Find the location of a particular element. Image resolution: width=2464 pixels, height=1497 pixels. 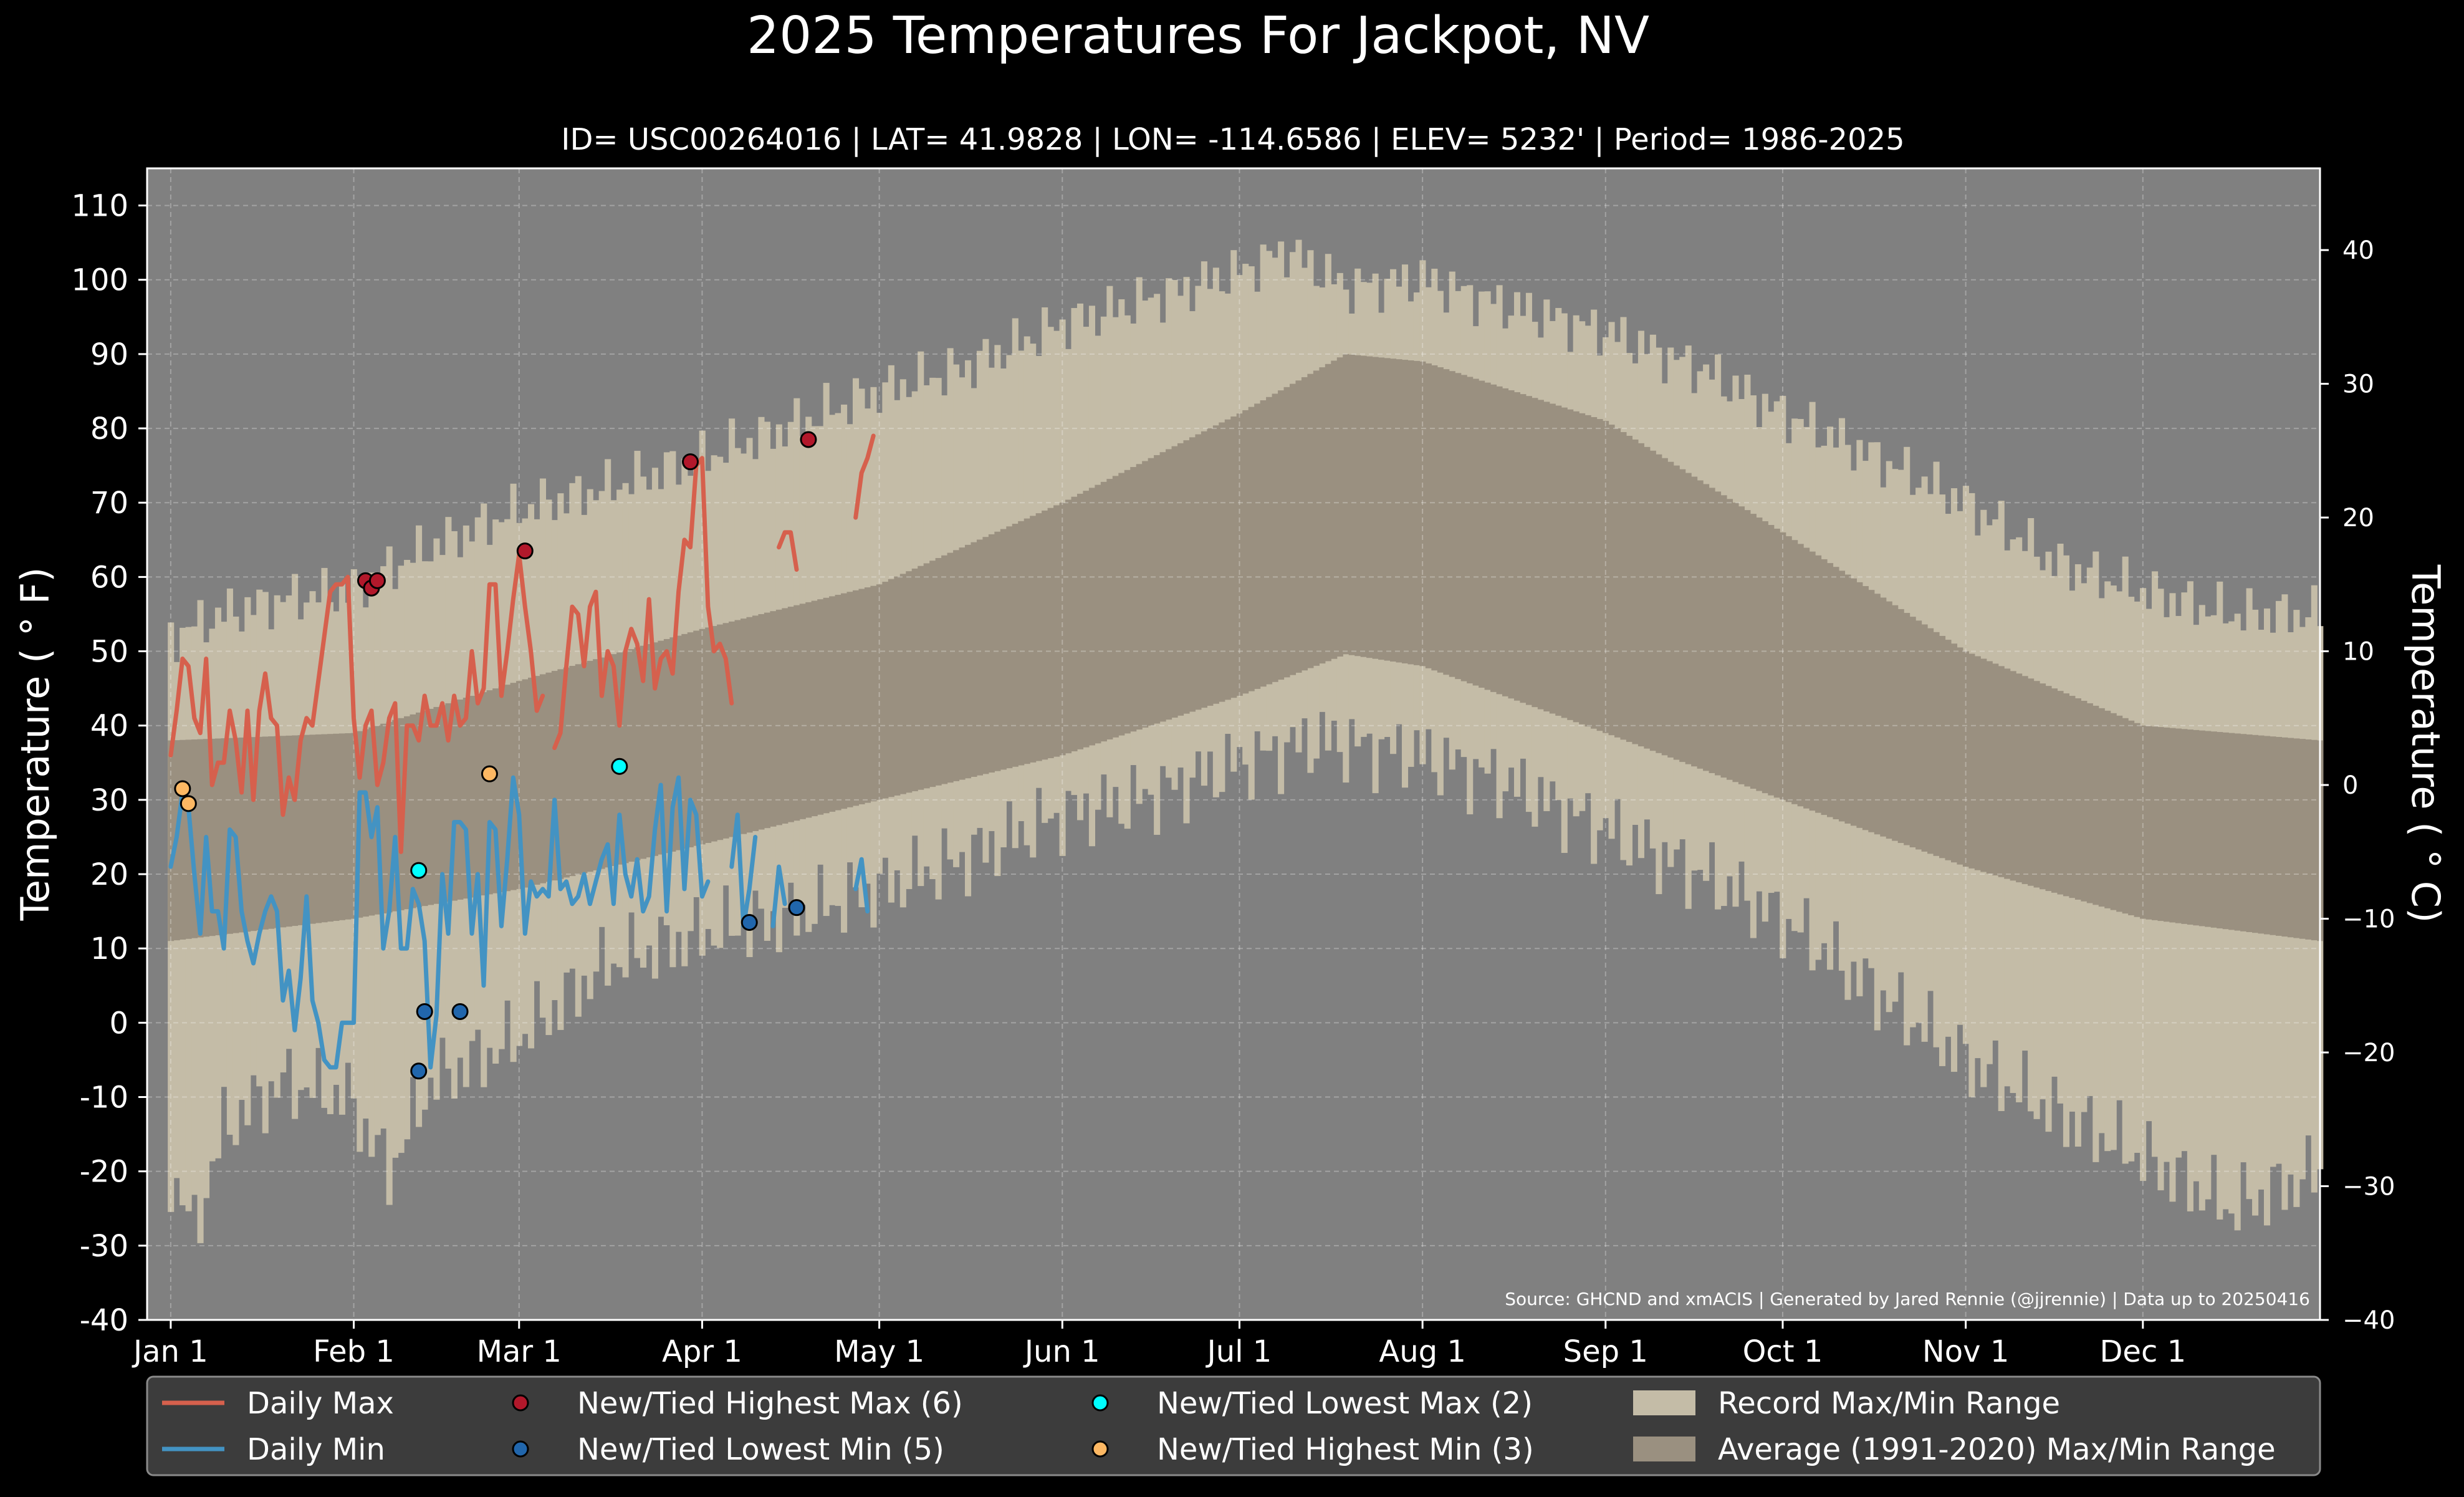

legend-label: New/Tied Highest Min (3) is located at coordinates (1345, 1449).